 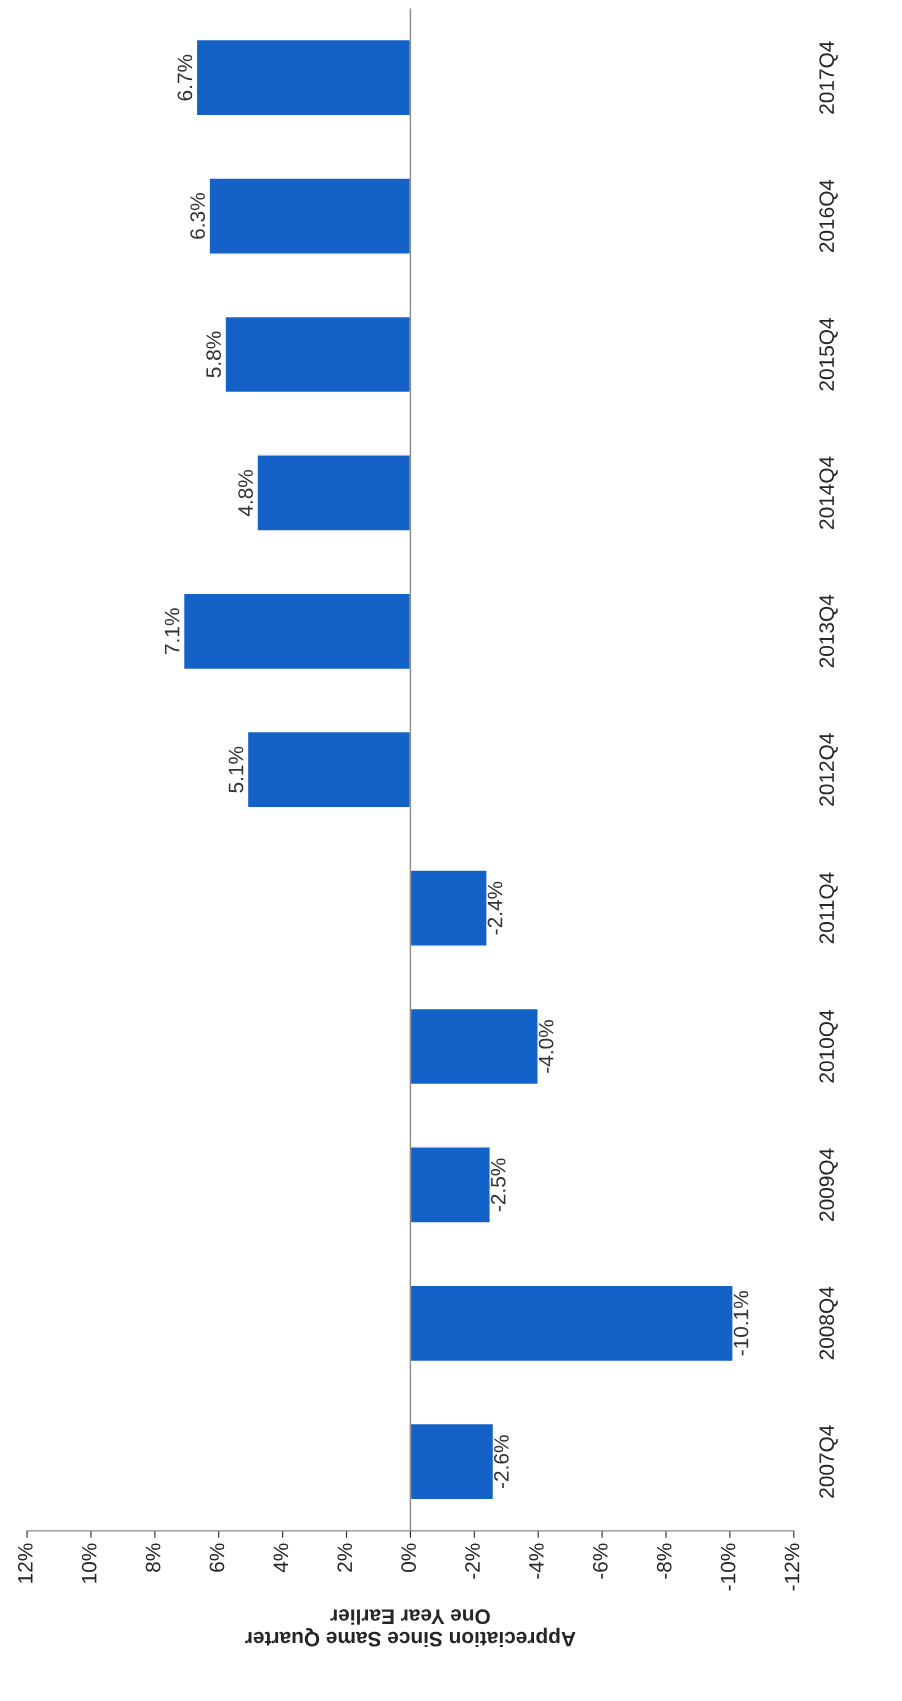 I want to click on x-tick-label: -2%, so click(x=472, y=1561).